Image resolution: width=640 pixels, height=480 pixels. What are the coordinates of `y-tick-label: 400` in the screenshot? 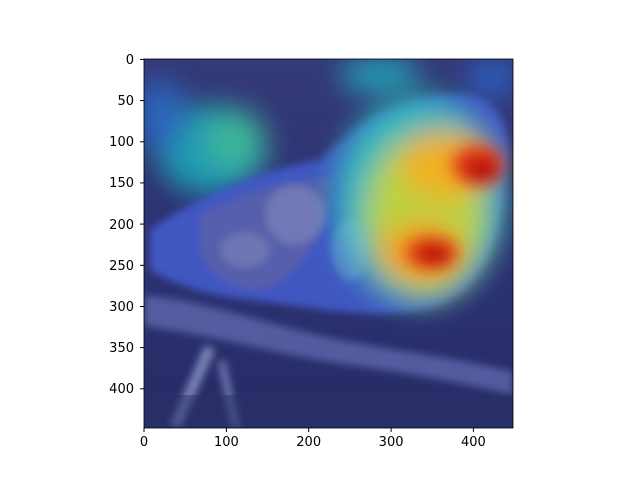 It's located at (121, 389).